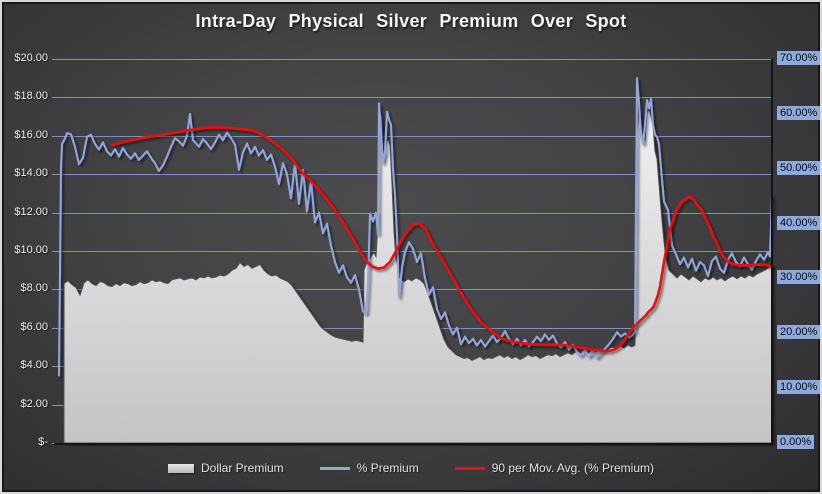 This screenshot has width=822, height=494. I want to click on x-axis-line, so click(414, 444).